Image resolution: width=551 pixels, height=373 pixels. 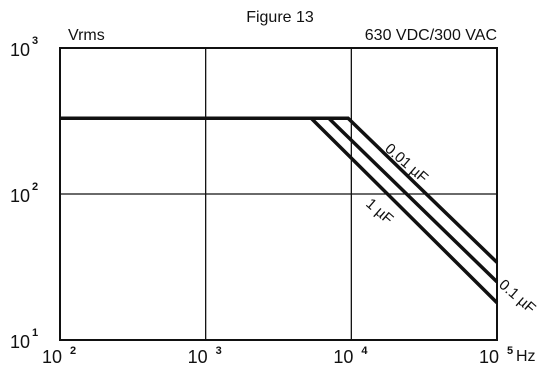 What do you see at coordinates (280, 17) in the screenshot?
I see `chart-title: Figure 13` at bounding box center [280, 17].